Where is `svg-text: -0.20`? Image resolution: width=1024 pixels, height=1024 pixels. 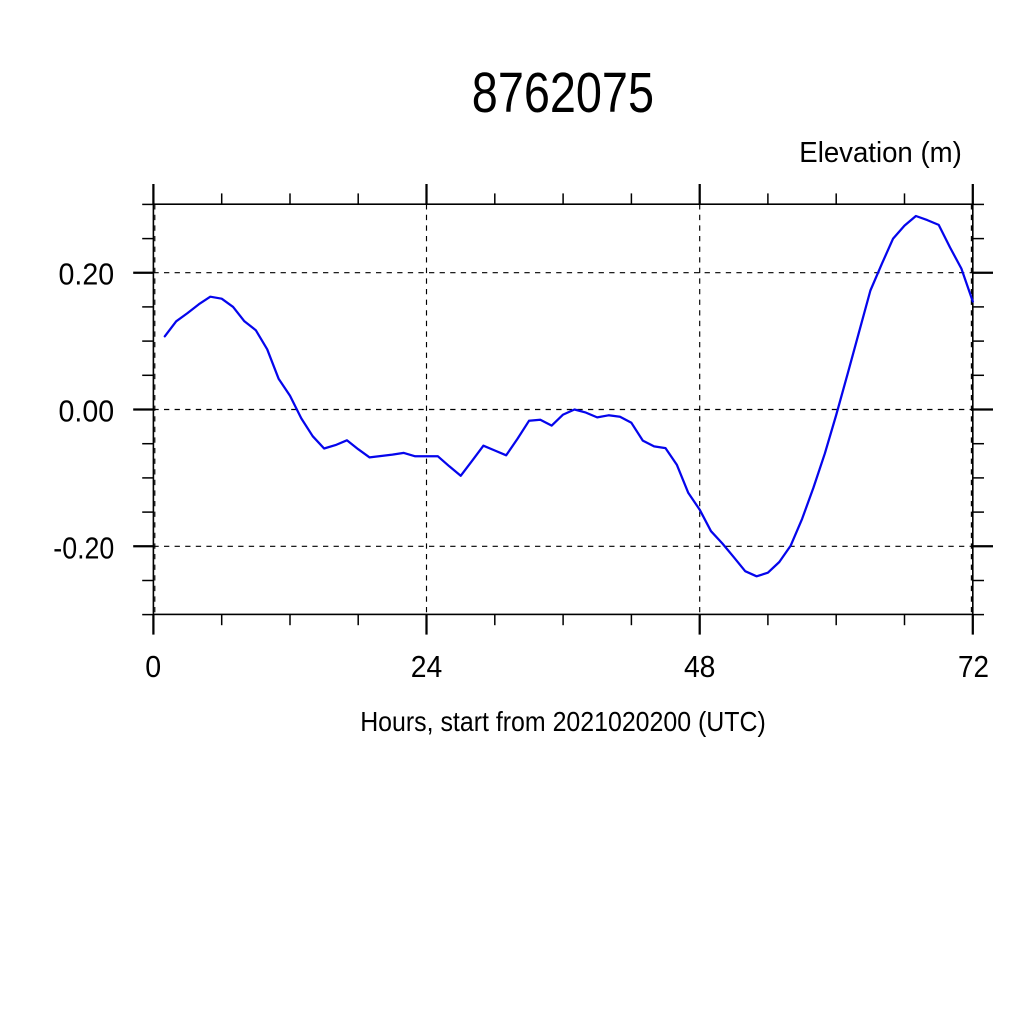 svg-text: -0.20 is located at coordinates (83, 547).